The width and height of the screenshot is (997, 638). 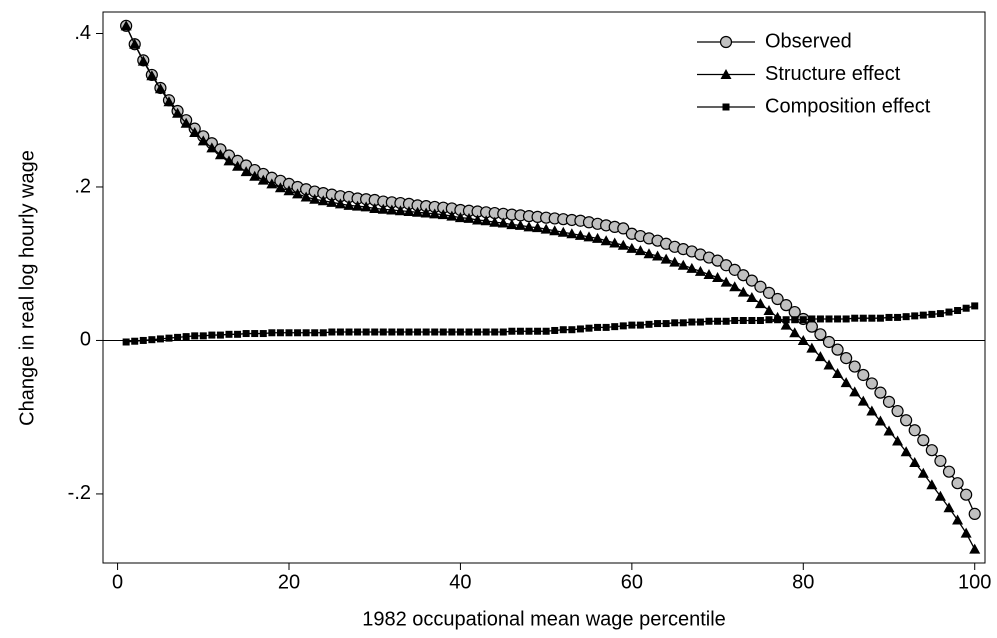 What do you see at coordinates (460, 582) in the screenshot?
I see `x-tick-label: 40` at bounding box center [460, 582].